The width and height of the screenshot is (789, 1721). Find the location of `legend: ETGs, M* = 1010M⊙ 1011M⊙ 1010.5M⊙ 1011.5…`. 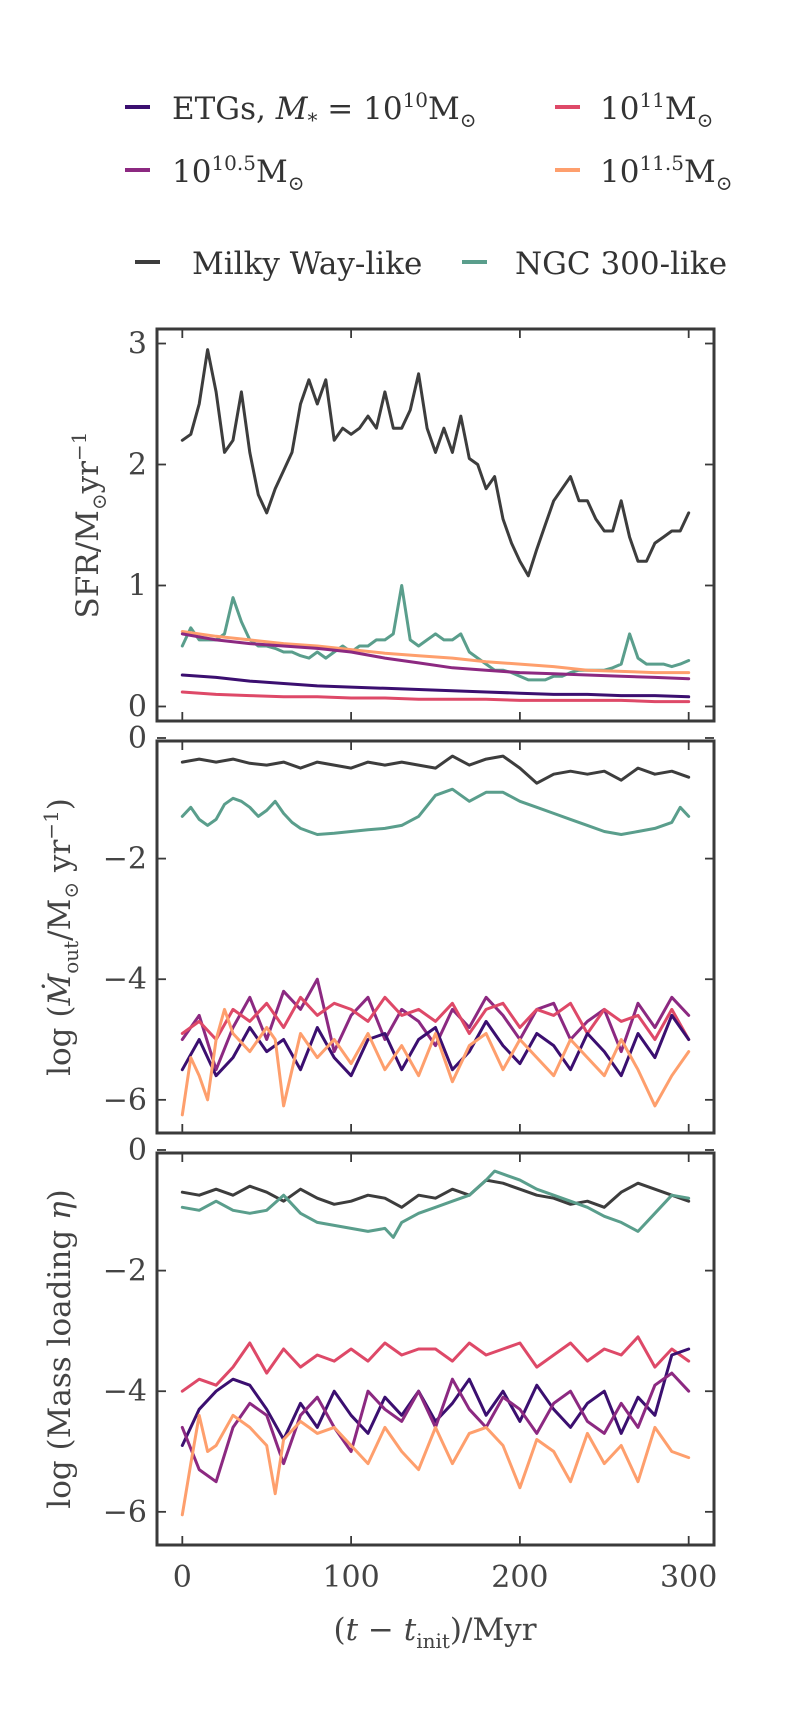

legend: ETGs, M* = 1010M⊙ 1011M⊙ 1010.5M⊙ 1011.5… is located at coordinates (429, 185).